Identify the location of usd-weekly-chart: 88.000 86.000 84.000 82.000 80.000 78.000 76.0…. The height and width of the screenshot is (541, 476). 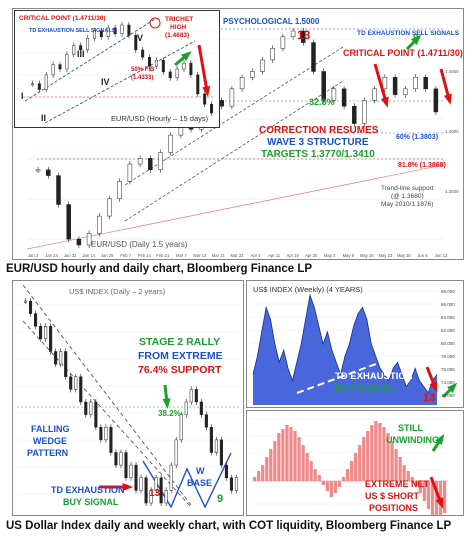
(355, 344).